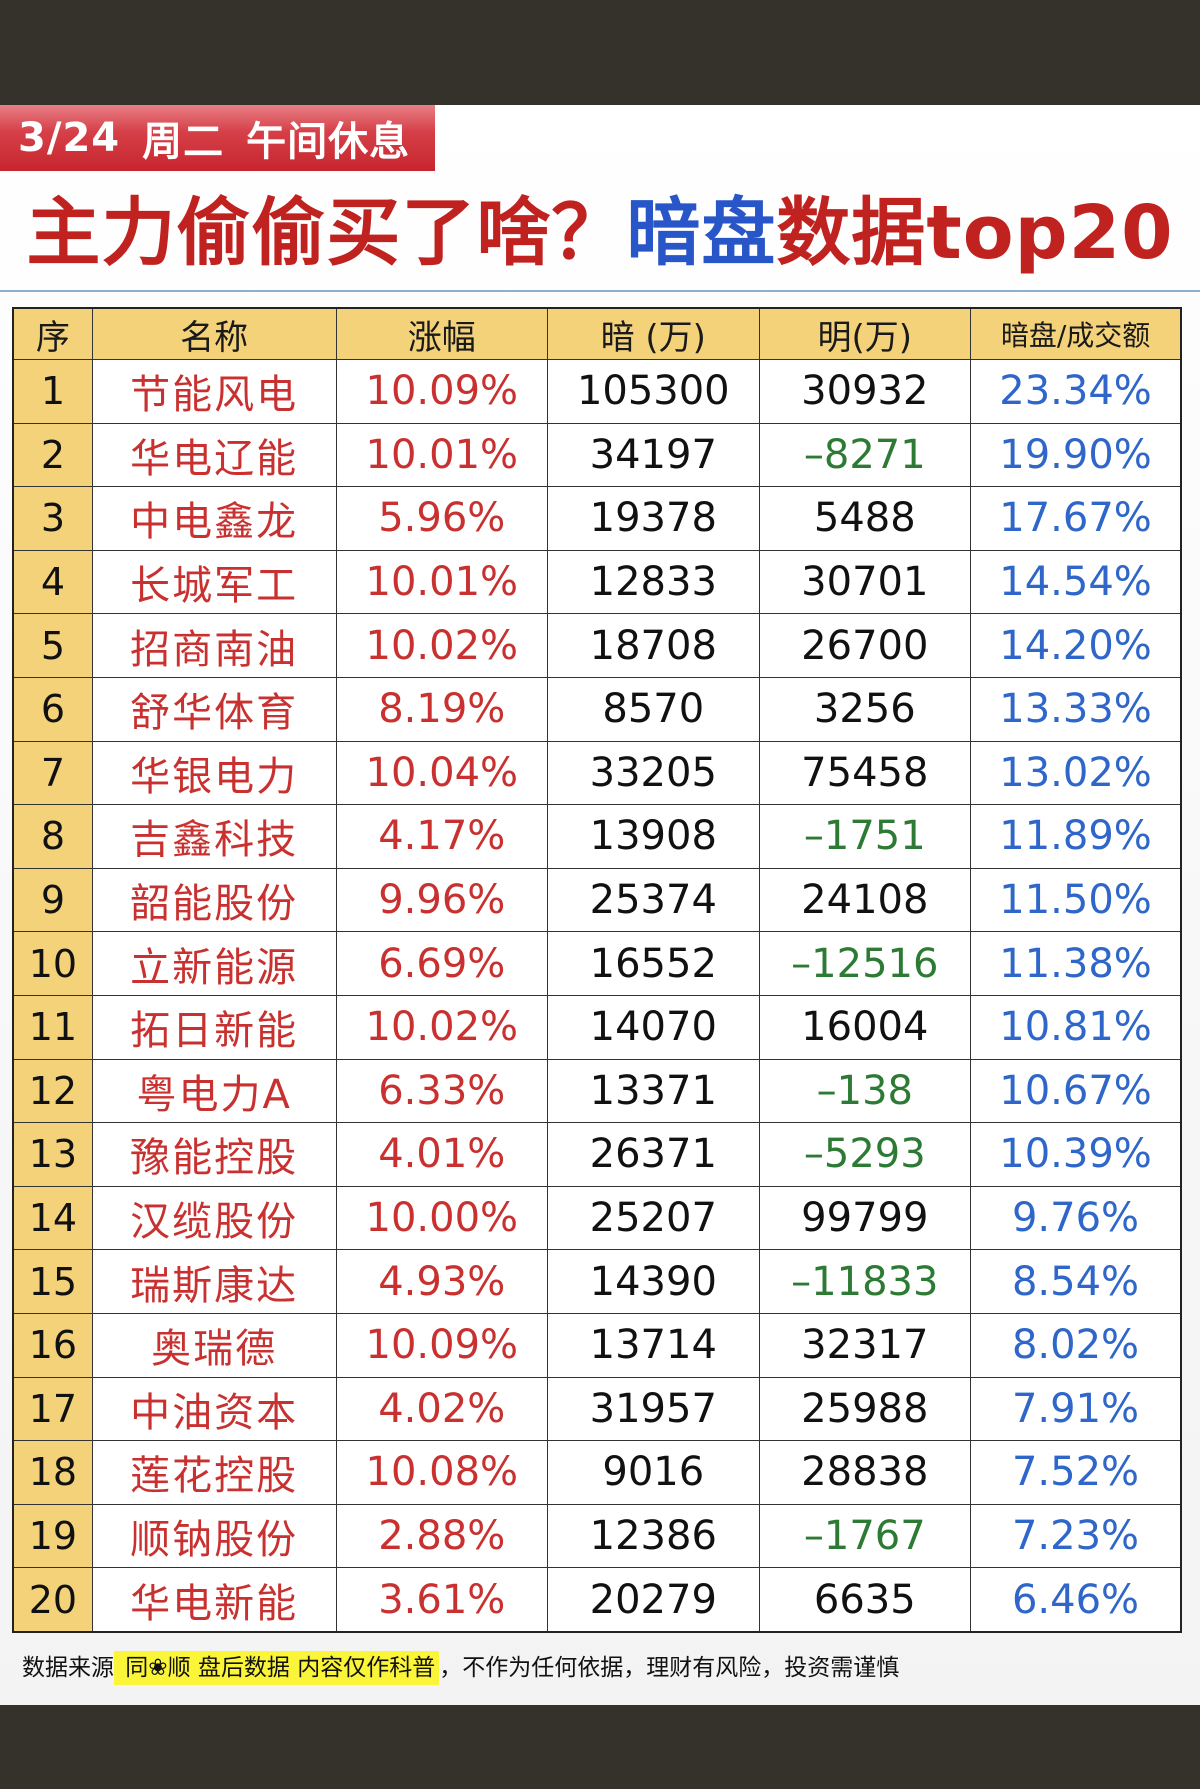 The image size is (1200, 1789). I want to click on stock-name: 华电新能, so click(214, 1600).